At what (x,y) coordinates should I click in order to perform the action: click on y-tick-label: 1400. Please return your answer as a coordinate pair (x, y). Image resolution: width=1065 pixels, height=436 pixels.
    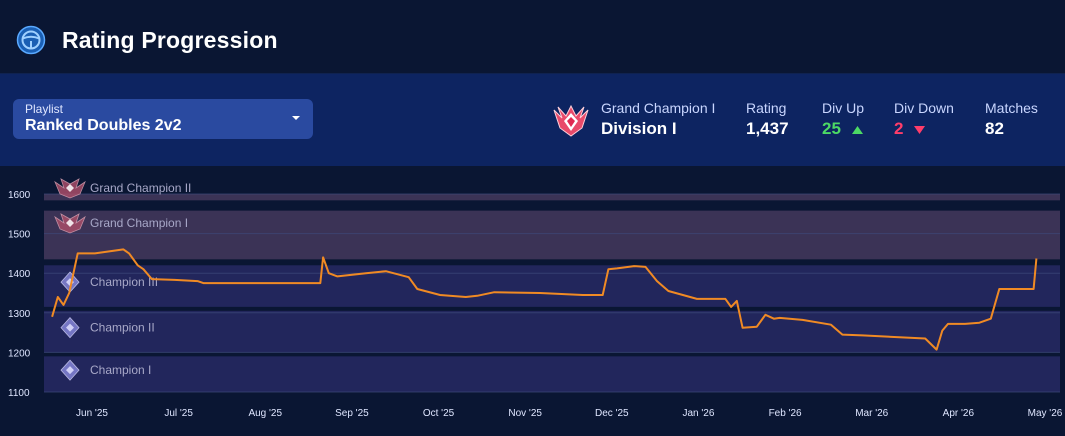
    Looking at the image, I should click on (19, 274).